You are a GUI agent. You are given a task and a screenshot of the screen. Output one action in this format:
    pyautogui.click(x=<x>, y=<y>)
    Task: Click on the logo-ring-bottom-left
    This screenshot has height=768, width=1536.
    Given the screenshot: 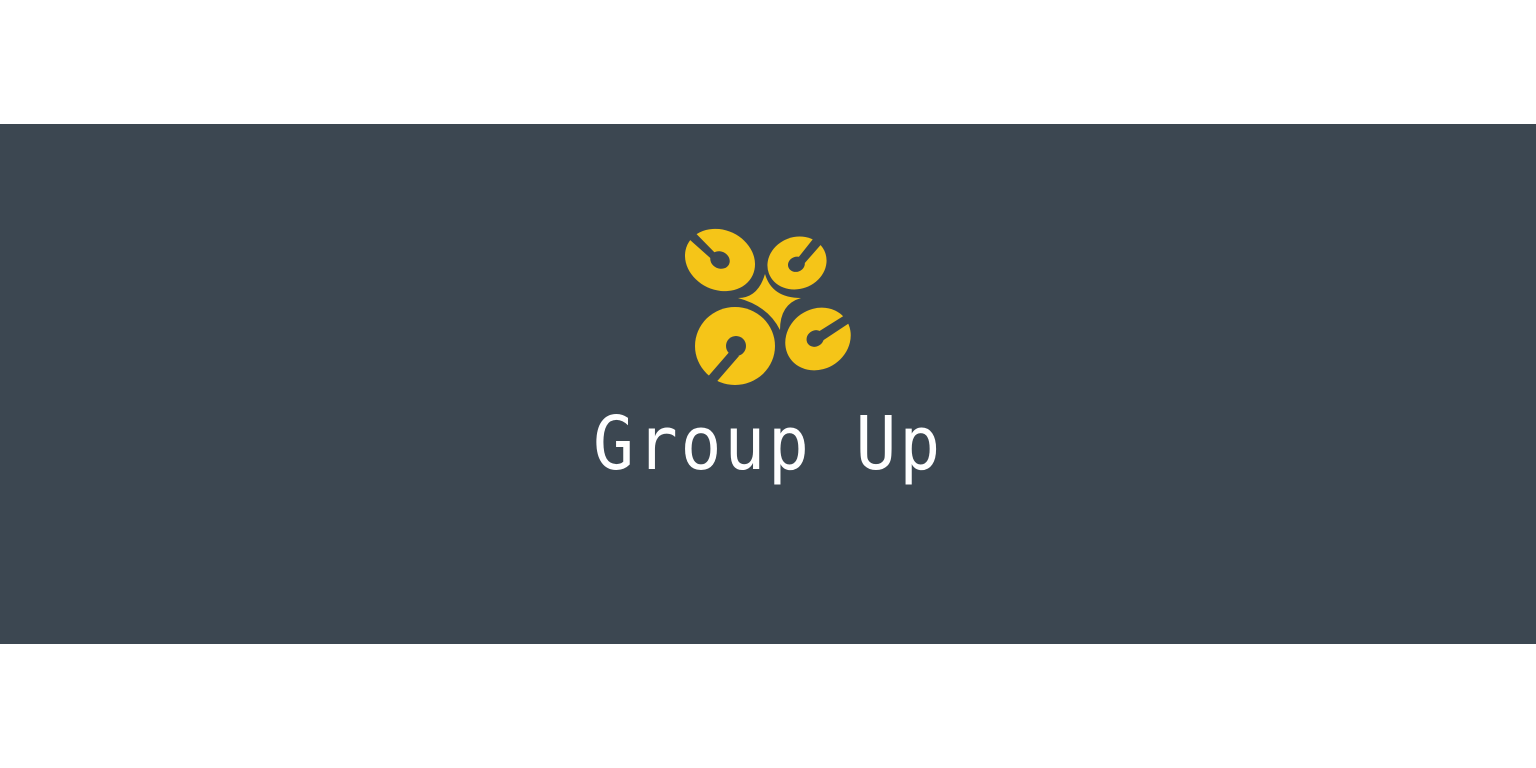 What is the action you would take?
    pyautogui.click(x=735, y=346)
    